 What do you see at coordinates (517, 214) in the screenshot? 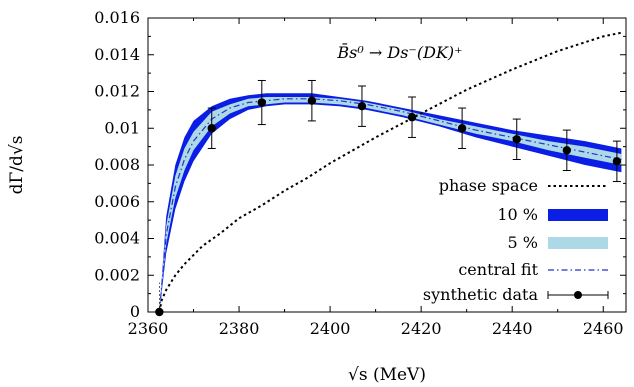
I see `legend-label: 10 %` at bounding box center [517, 214].